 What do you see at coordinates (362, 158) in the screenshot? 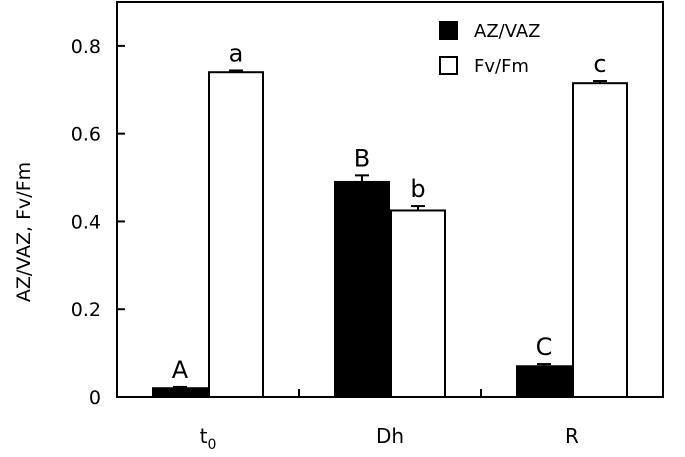
I see `significance-label: B` at bounding box center [362, 158].